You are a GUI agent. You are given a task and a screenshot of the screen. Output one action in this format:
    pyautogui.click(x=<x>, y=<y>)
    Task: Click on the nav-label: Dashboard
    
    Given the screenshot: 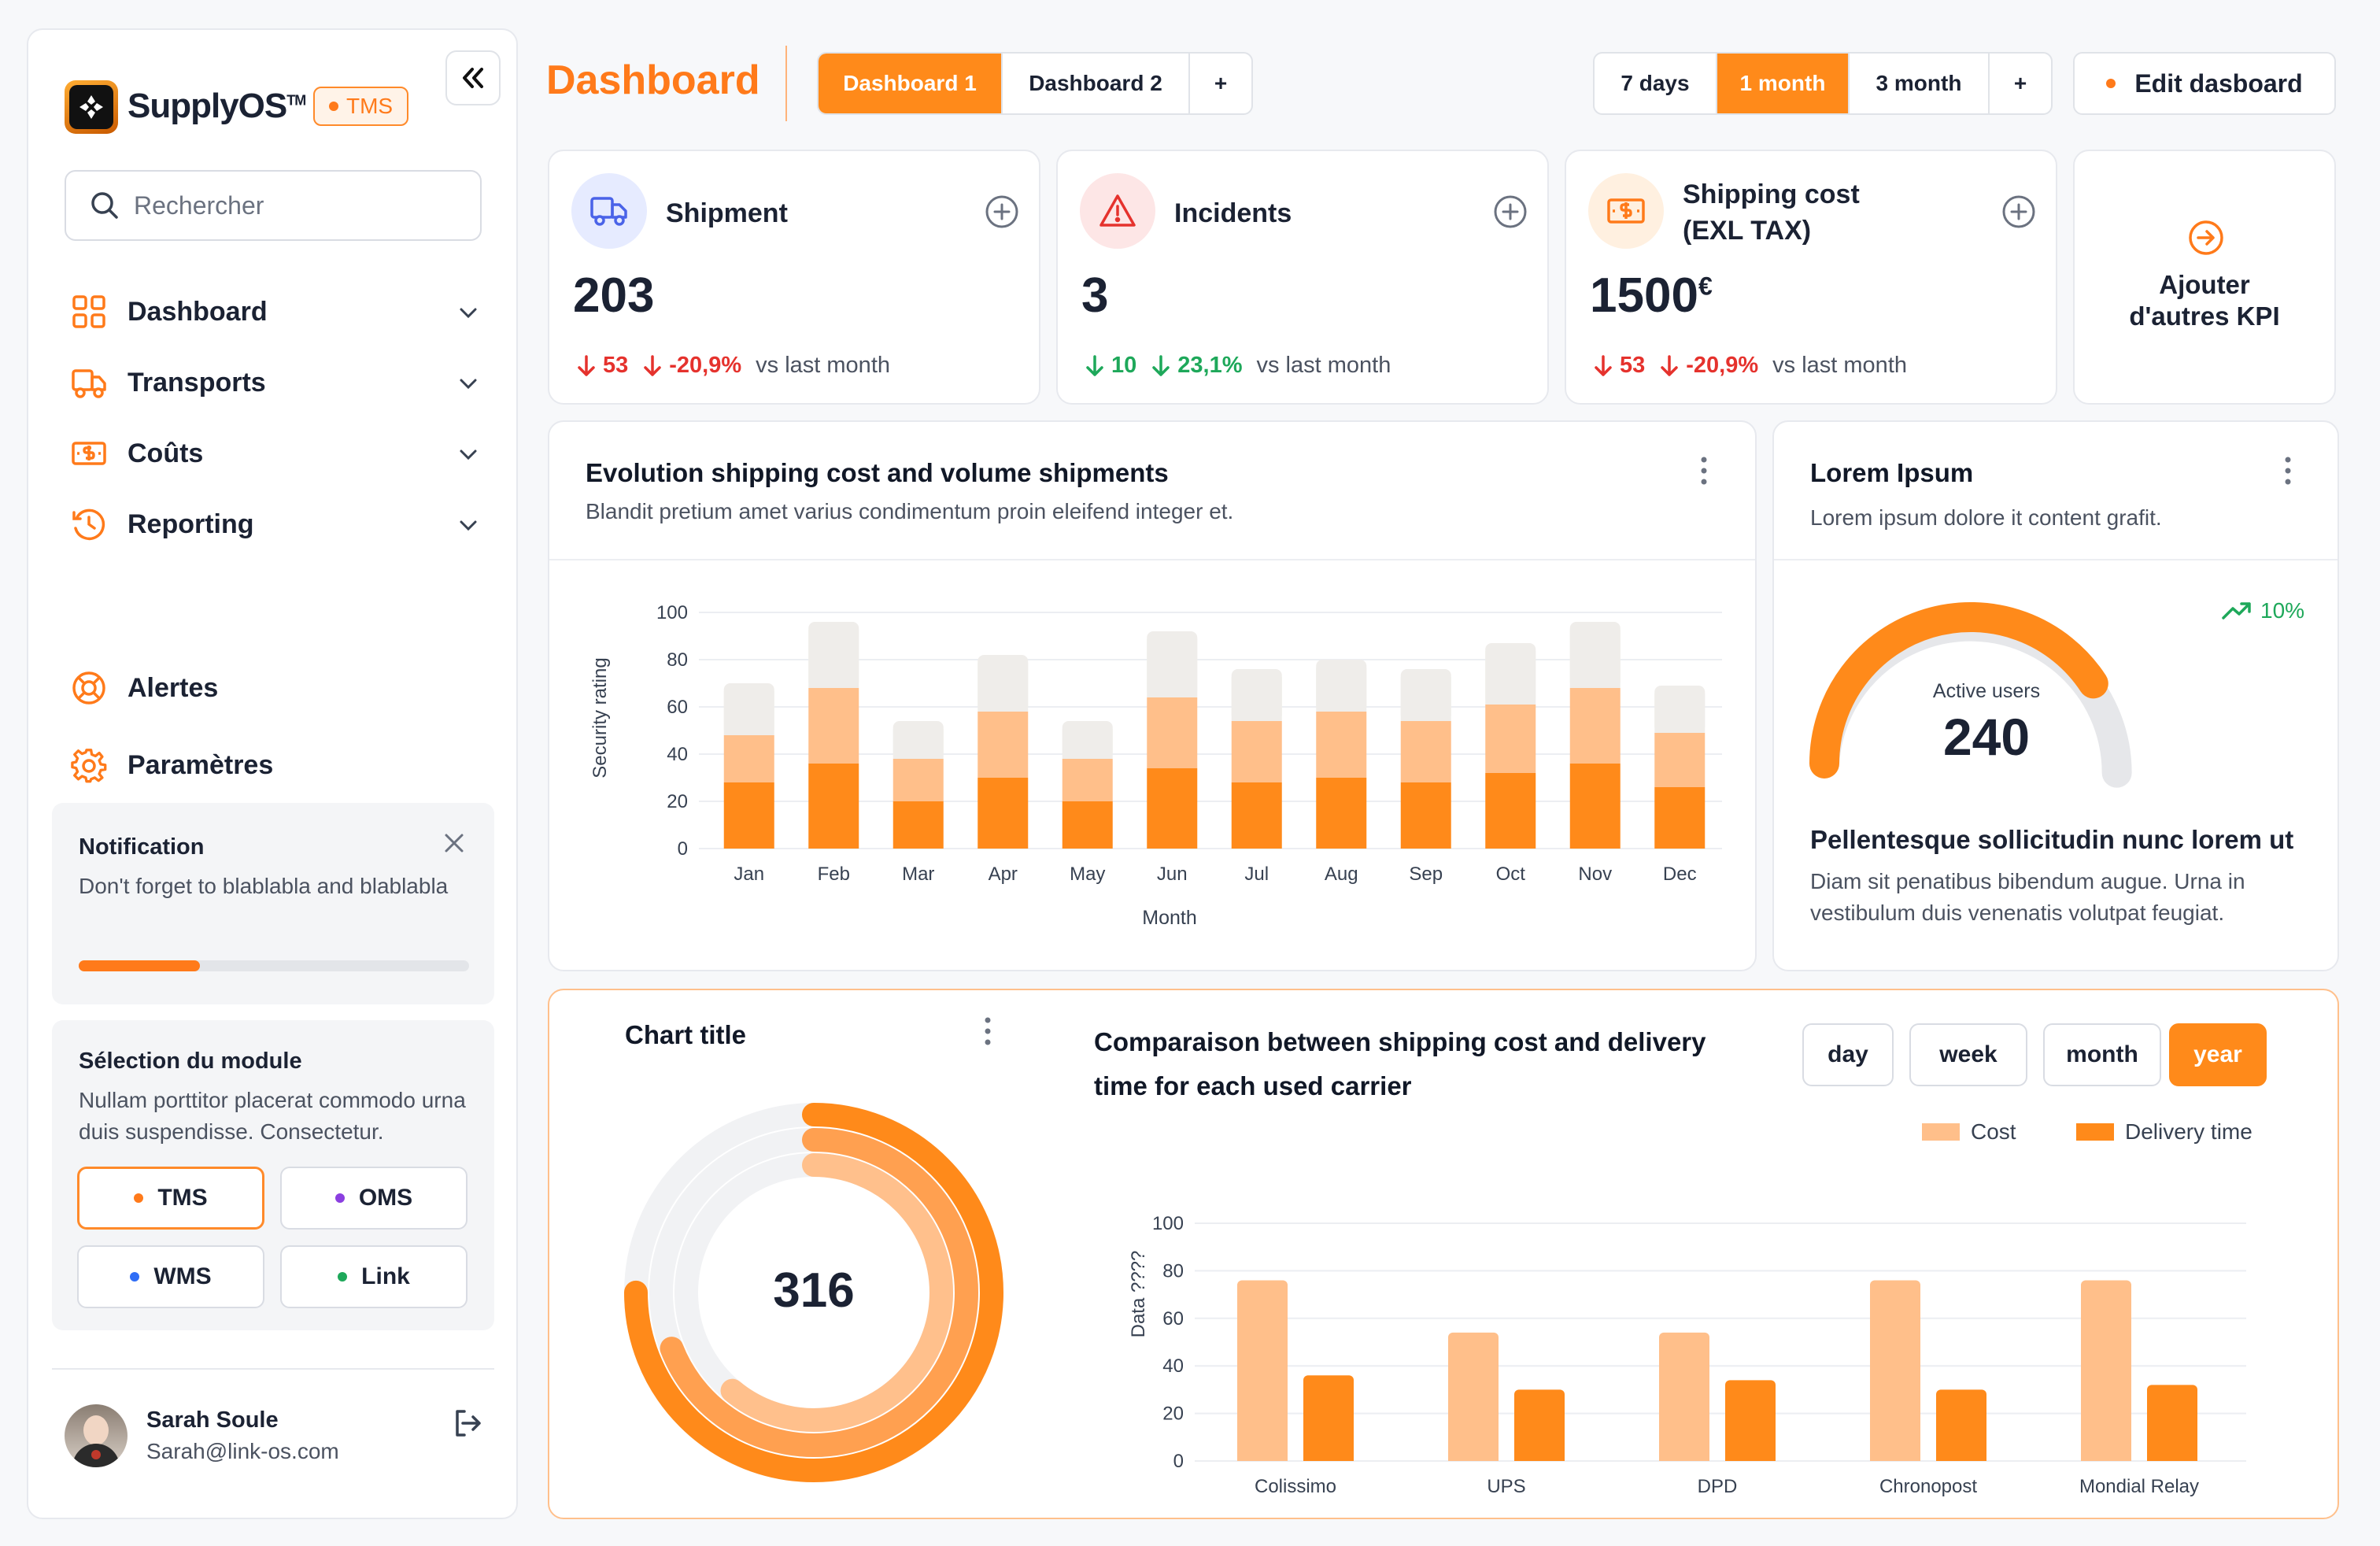 What is the action you would take?
    pyautogui.click(x=198, y=311)
    